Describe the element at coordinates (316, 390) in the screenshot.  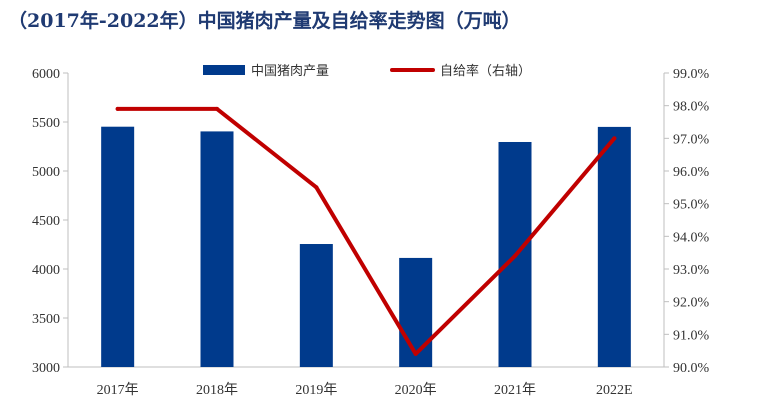
I see `x-tick-label: 2019年` at that location.